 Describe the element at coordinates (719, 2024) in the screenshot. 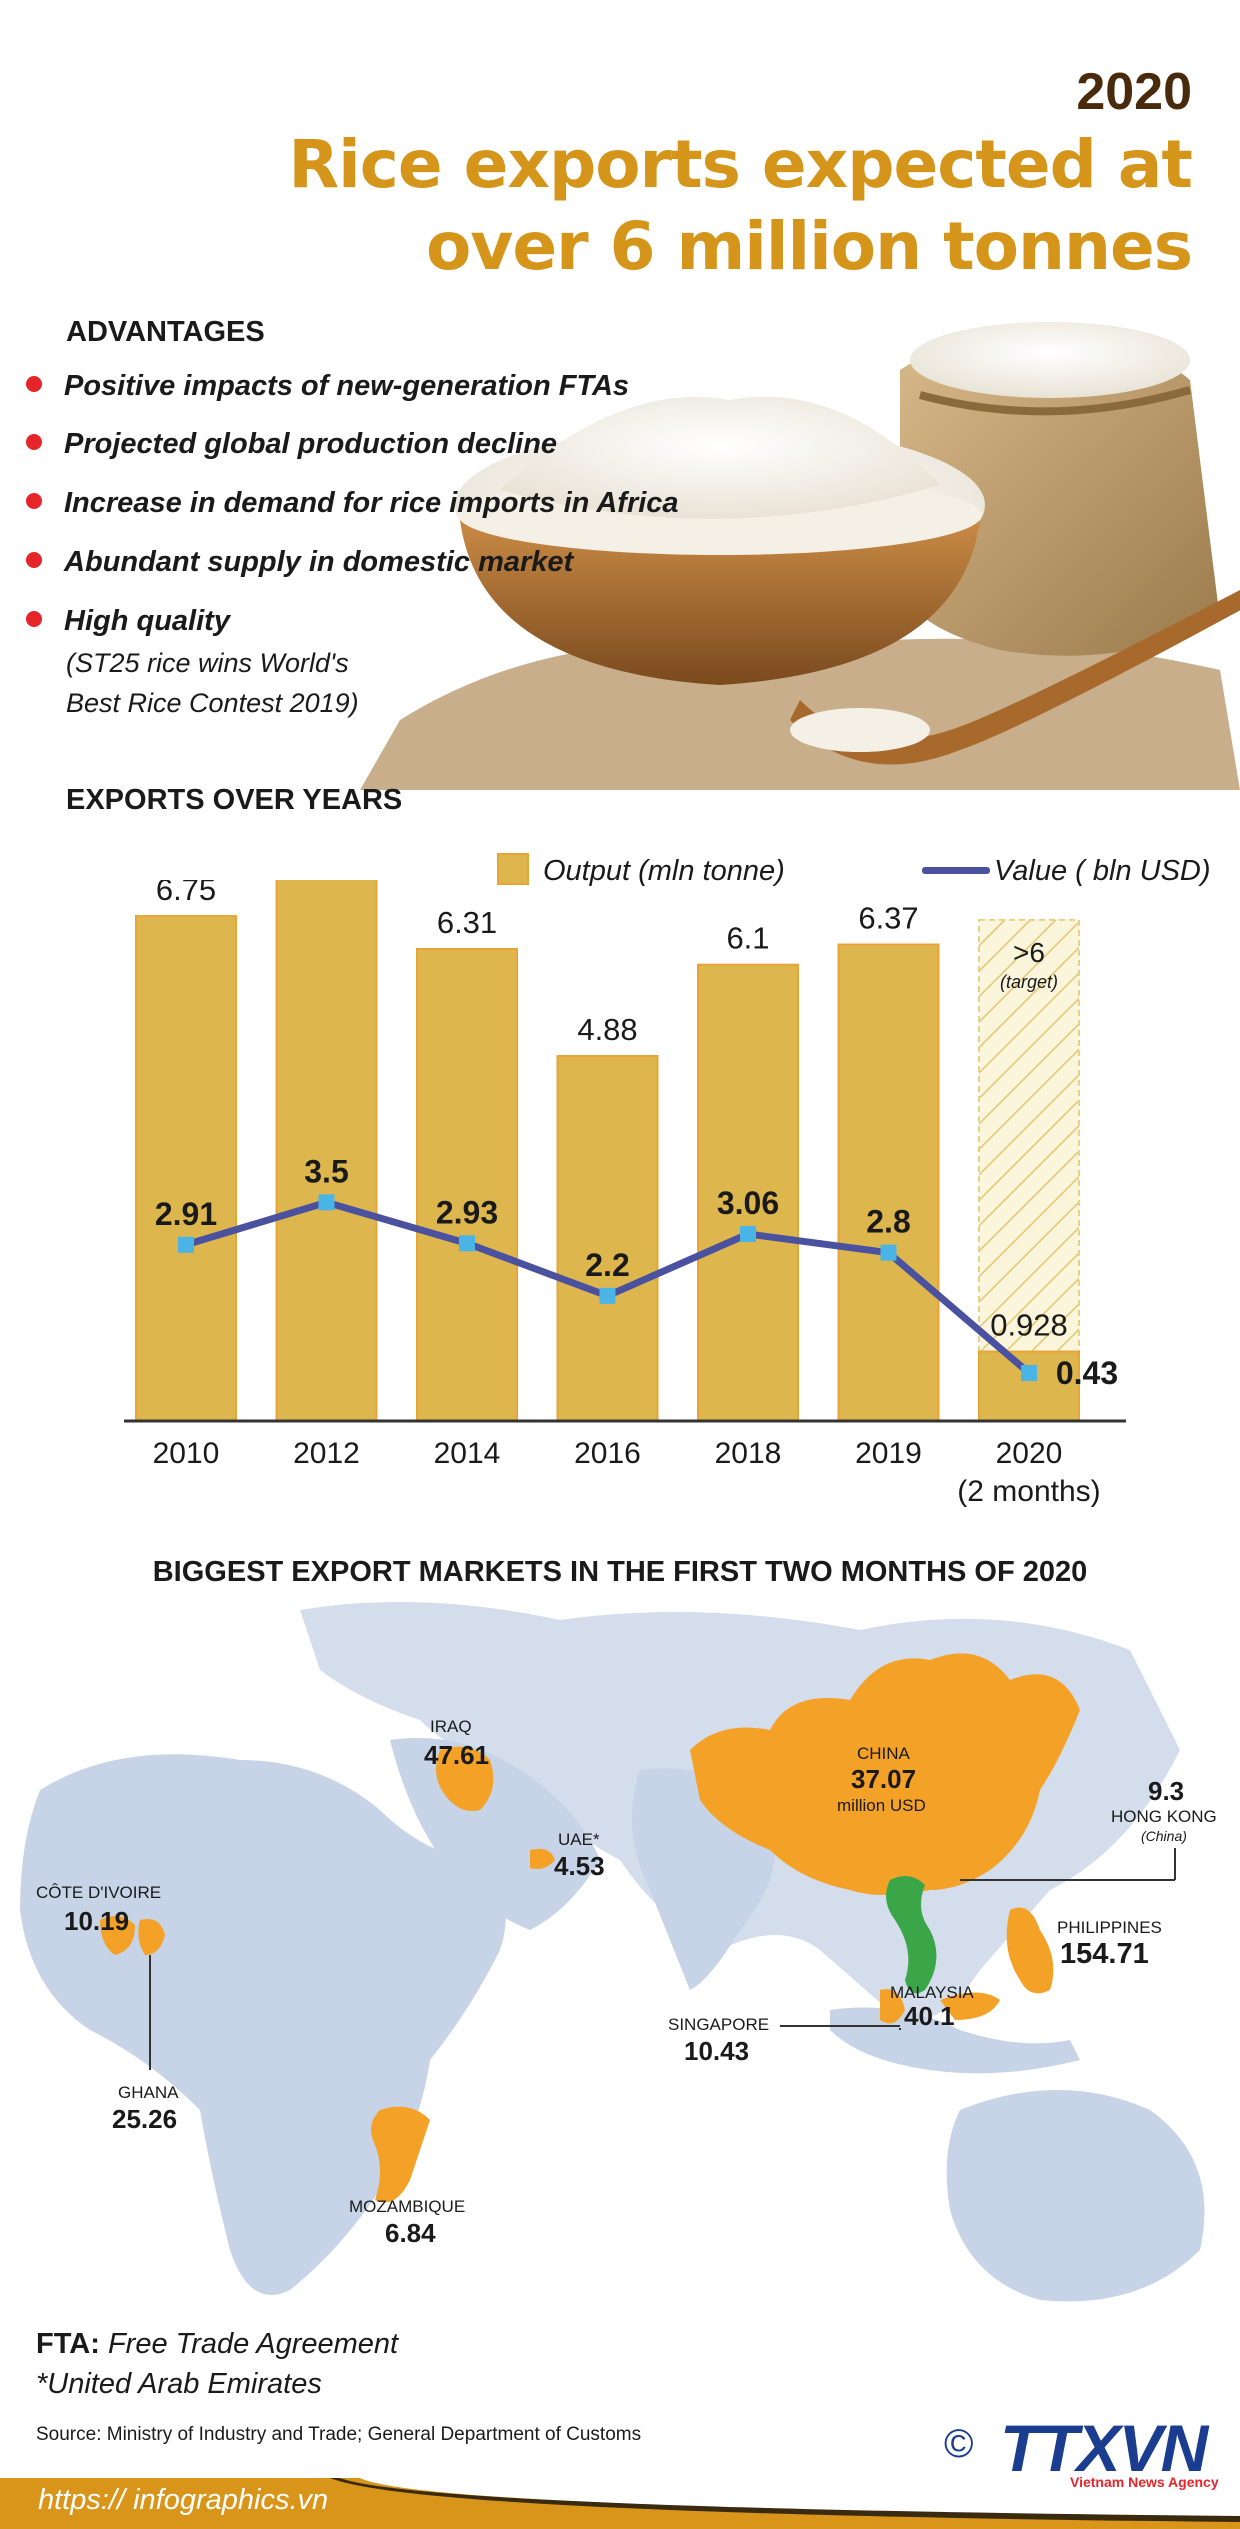

I see `market-singapore-name: SINGAPORE` at that location.